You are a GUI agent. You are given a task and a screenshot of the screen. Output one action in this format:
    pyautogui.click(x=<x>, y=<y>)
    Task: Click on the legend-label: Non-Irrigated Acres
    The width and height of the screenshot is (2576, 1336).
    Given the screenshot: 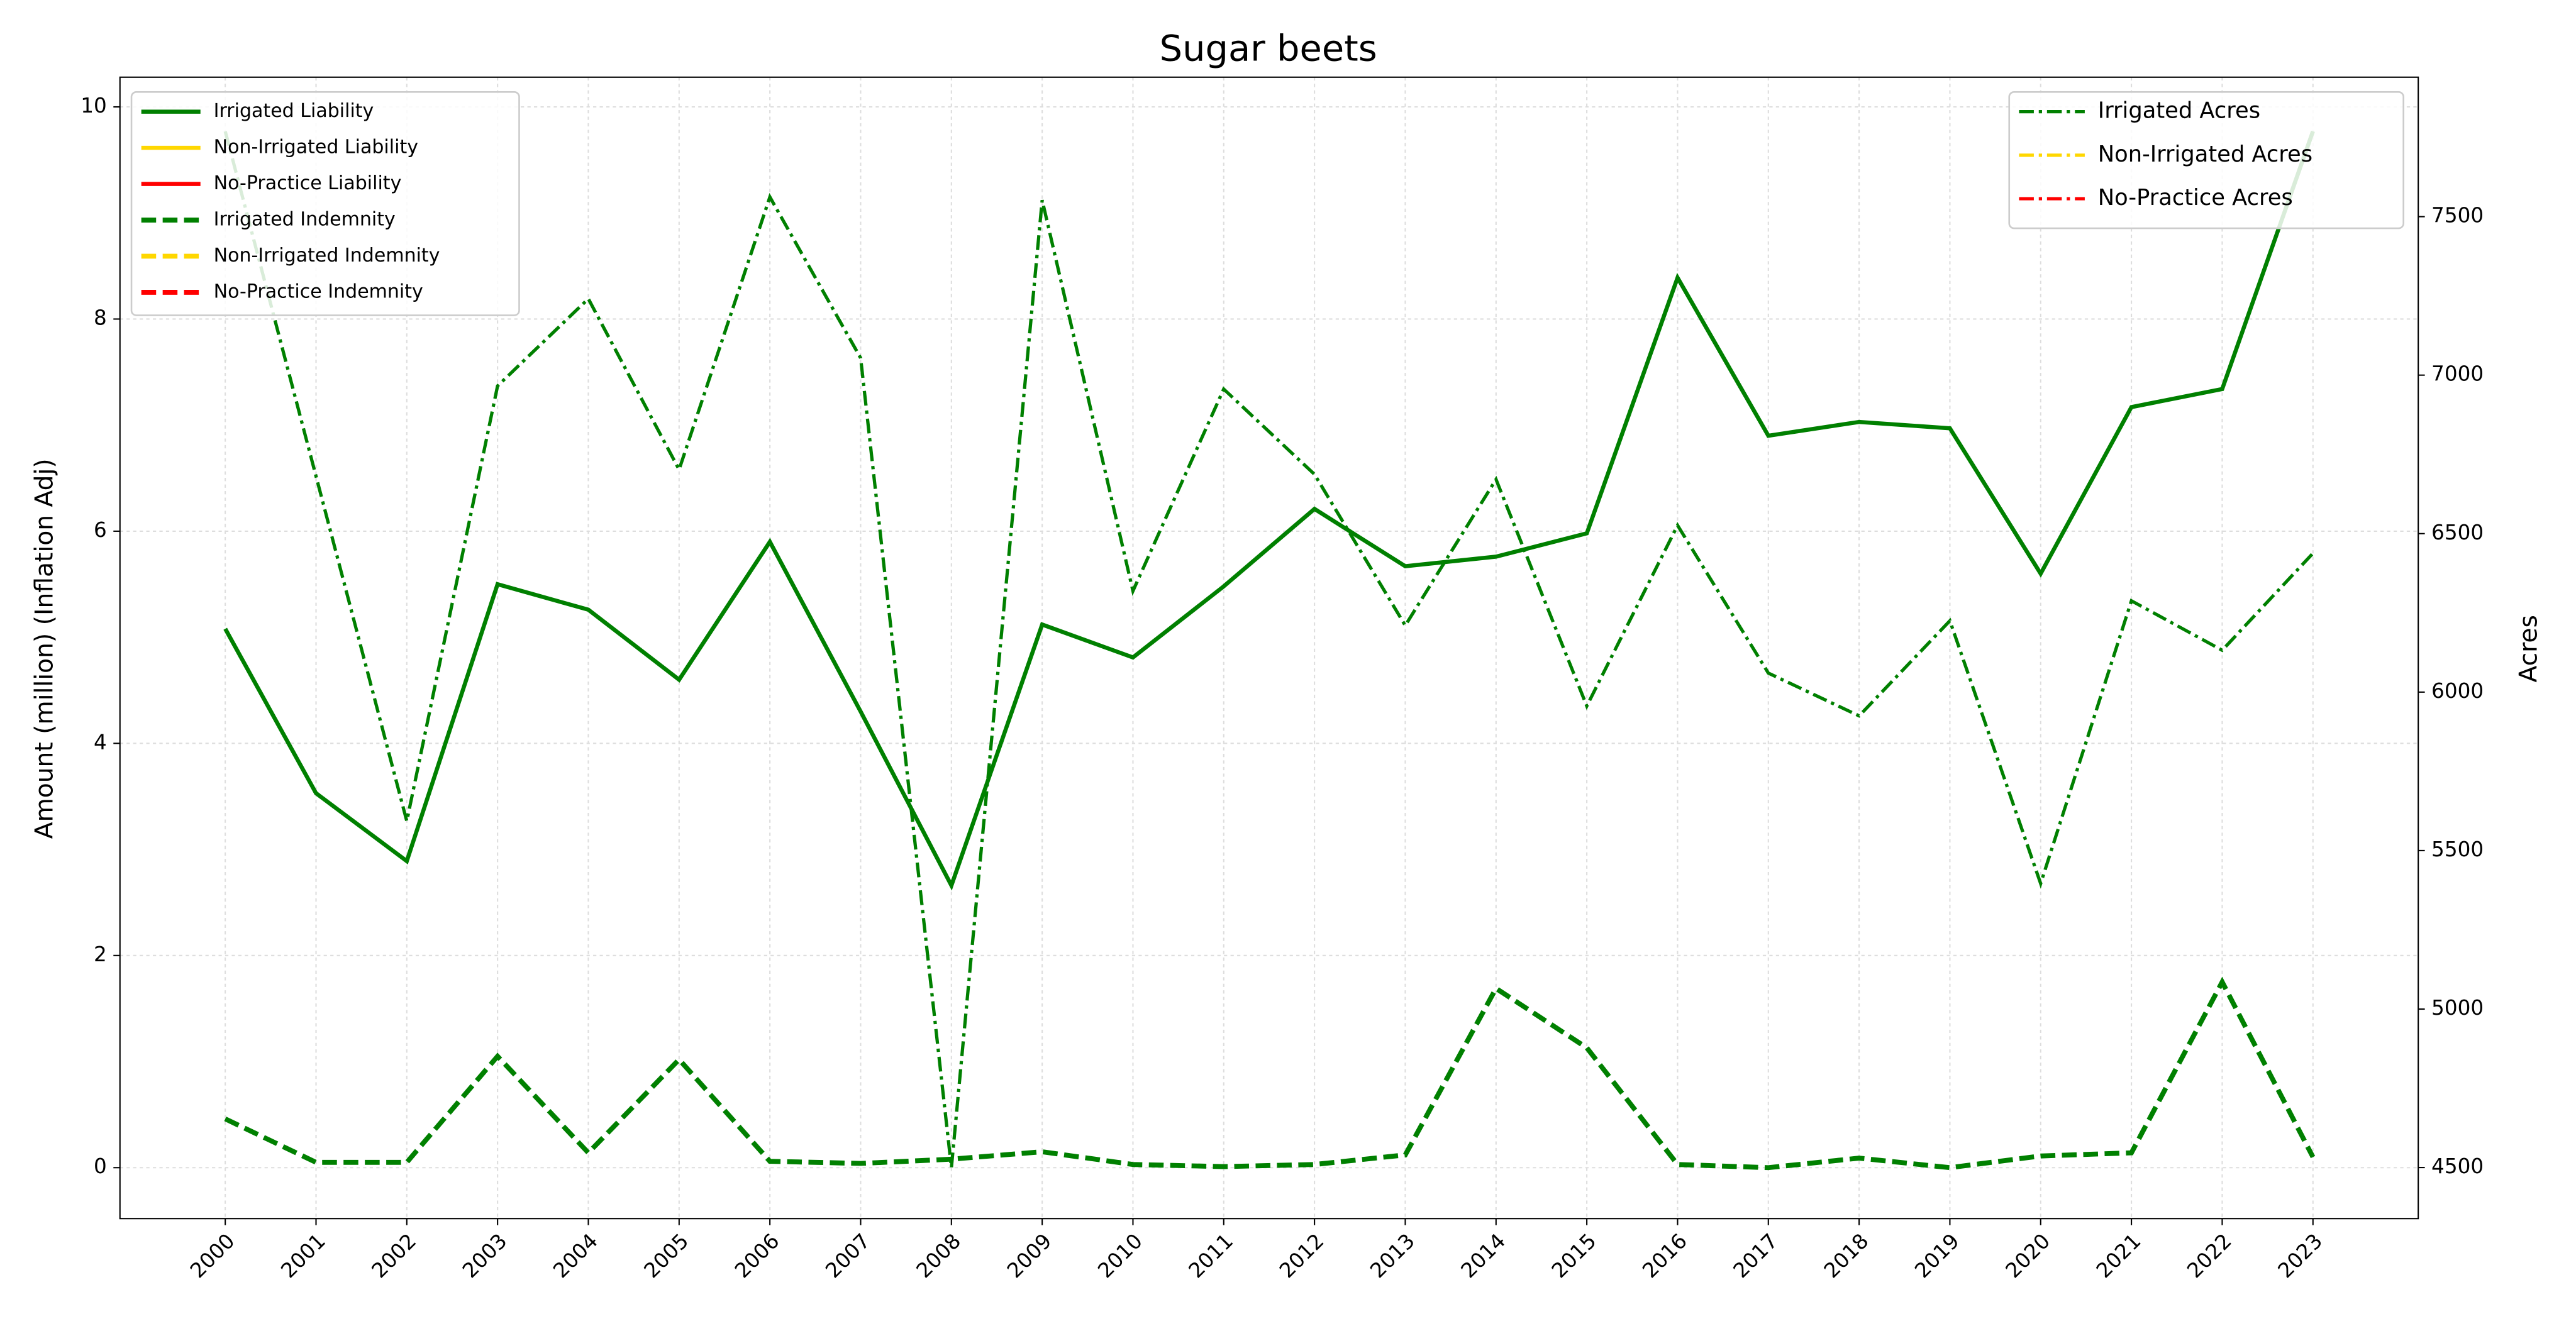 What is the action you would take?
    pyautogui.click(x=2205, y=154)
    